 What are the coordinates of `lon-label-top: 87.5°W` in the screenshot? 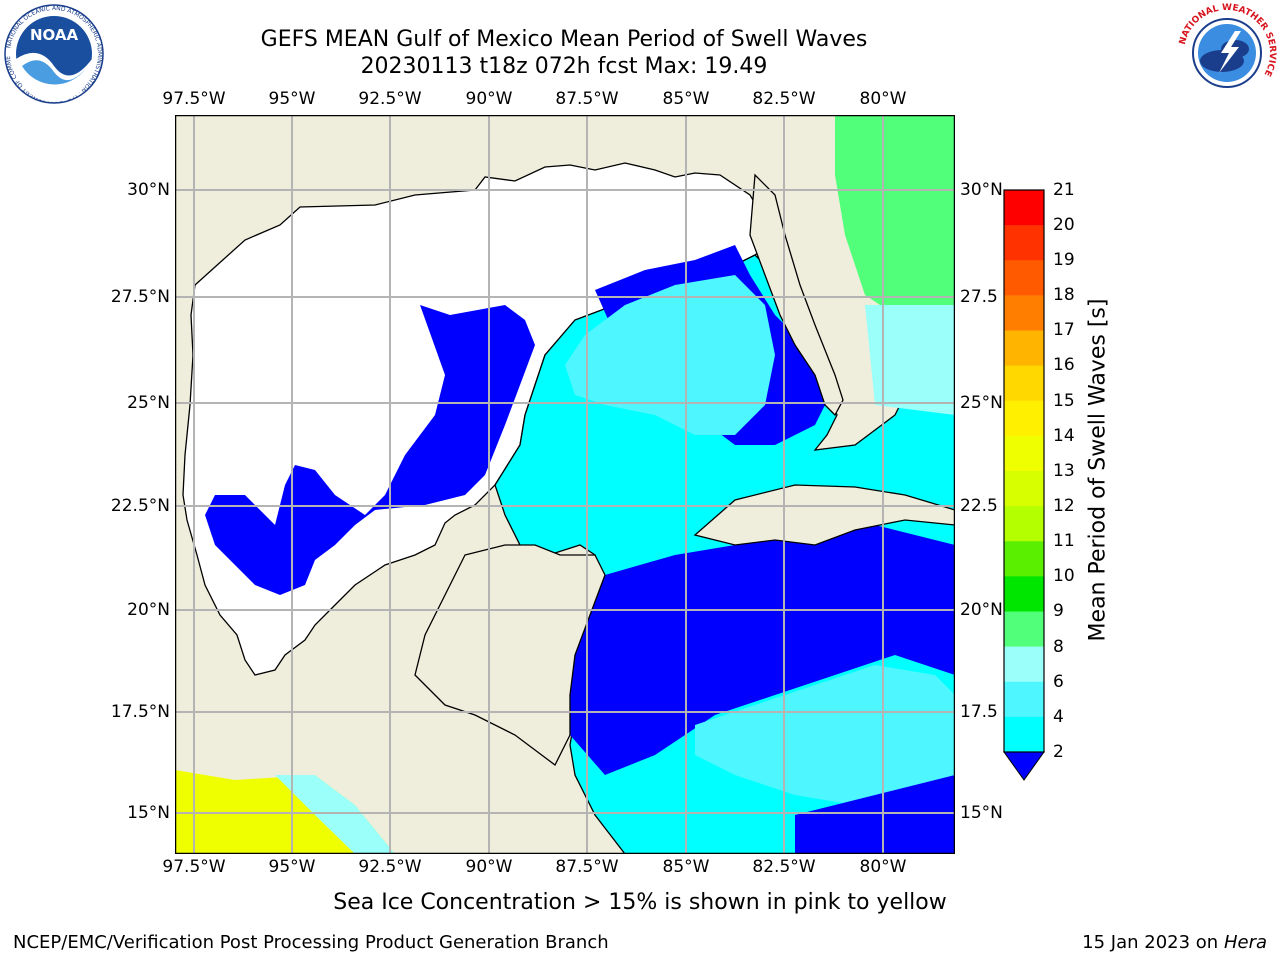 It's located at (587, 99).